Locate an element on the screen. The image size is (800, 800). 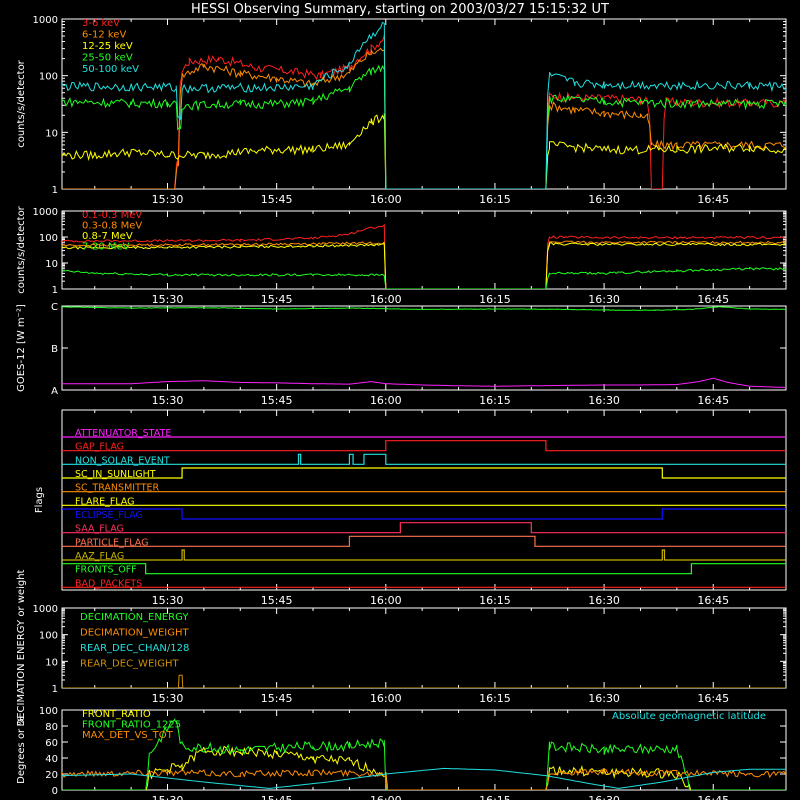
lowE-ytick-label: 1000 is located at coordinates (45, 20).